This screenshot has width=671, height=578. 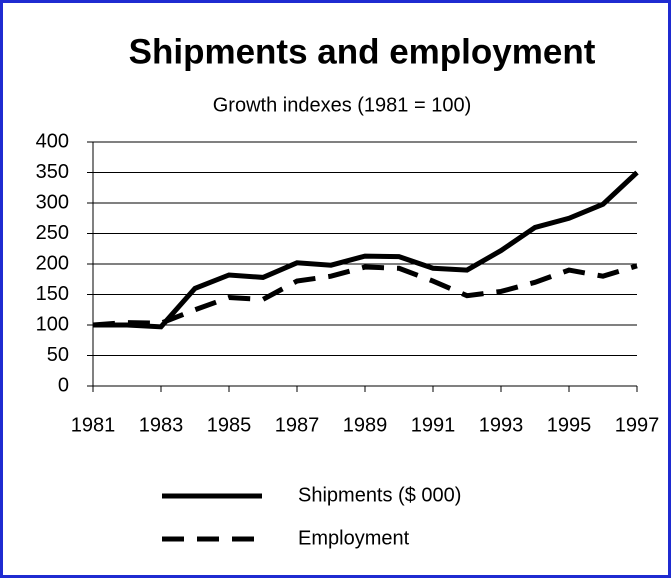 What do you see at coordinates (297, 425) in the screenshot?
I see `x-tick-label: 1987` at bounding box center [297, 425].